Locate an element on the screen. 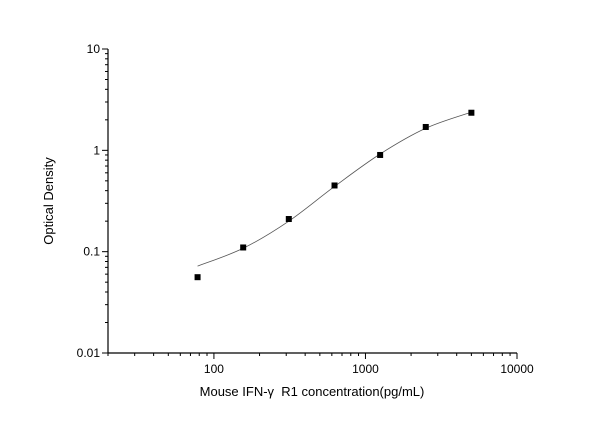 The image size is (600, 429). x-tick-label: 1000 is located at coordinates (365, 369).